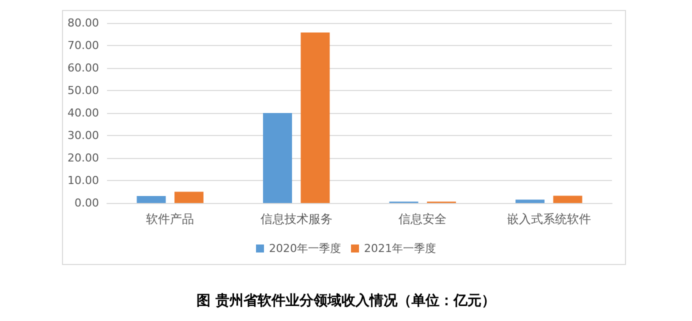 This screenshot has height=321, width=692. Describe the element at coordinates (548, 219) in the screenshot. I see `x-tick-label: 嵌入式系统软件` at that location.